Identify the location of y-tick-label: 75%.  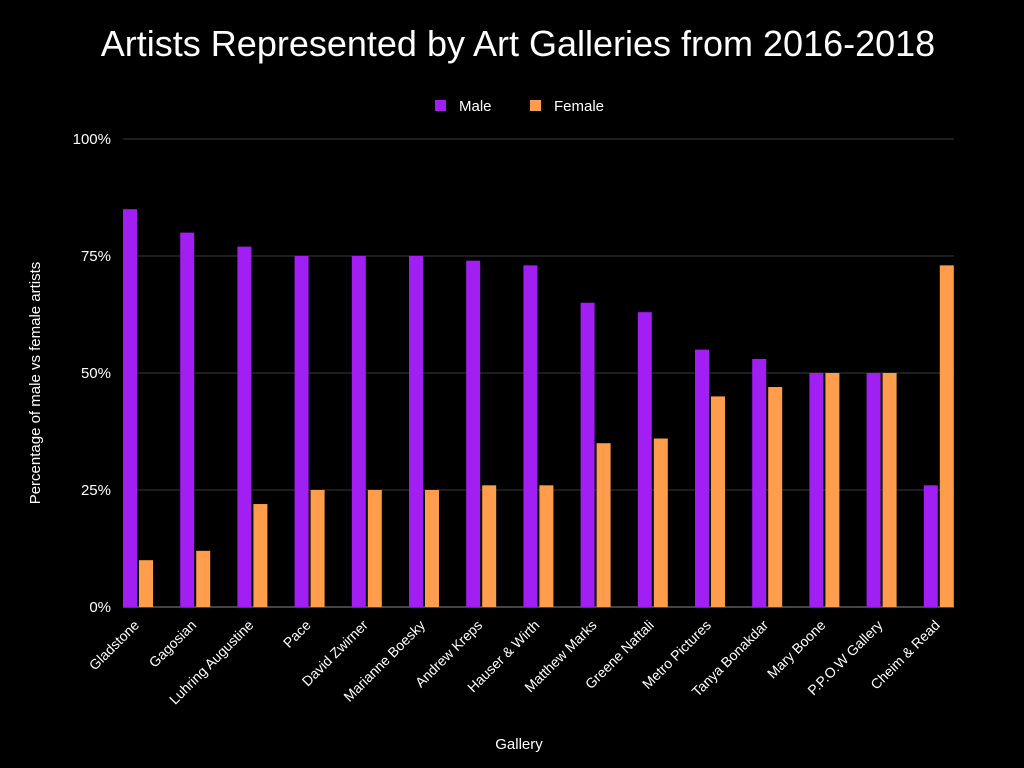
(96, 256).